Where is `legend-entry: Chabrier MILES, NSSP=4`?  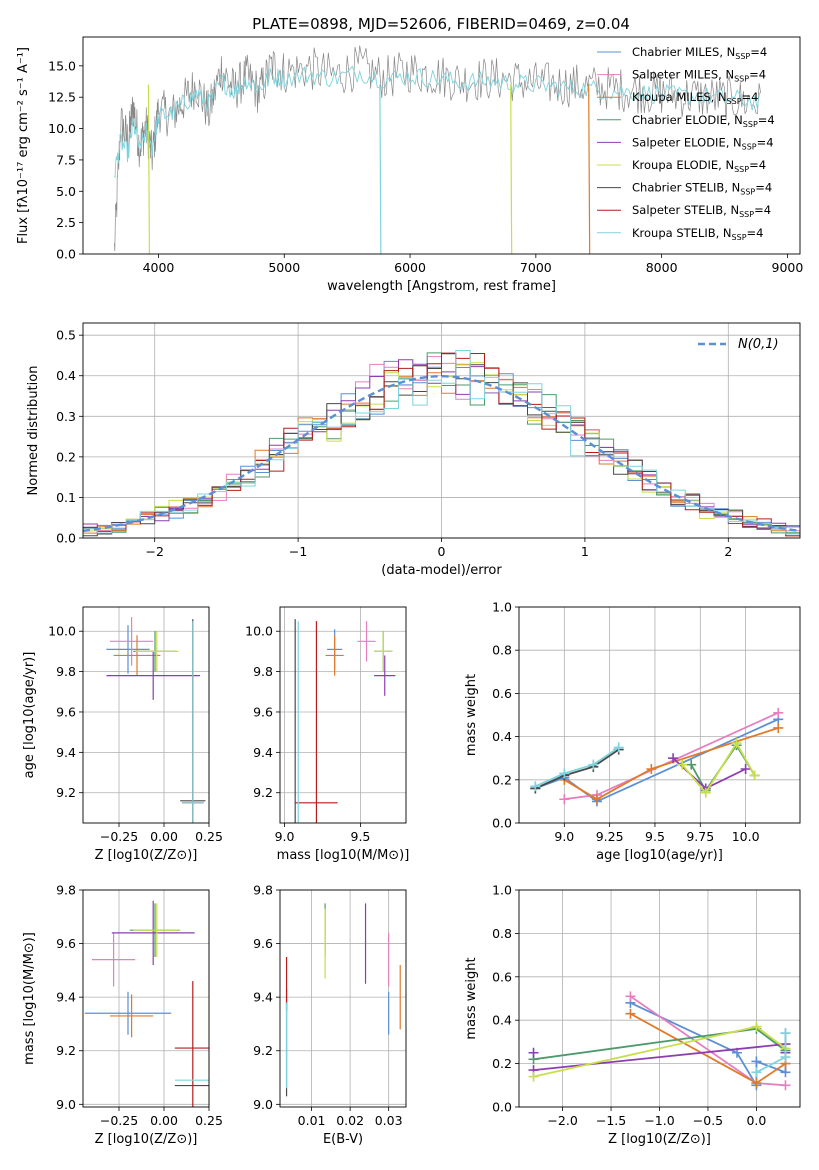
legend-entry: Chabrier MILES, NSSP=4 is located at coordinates (699, 53).